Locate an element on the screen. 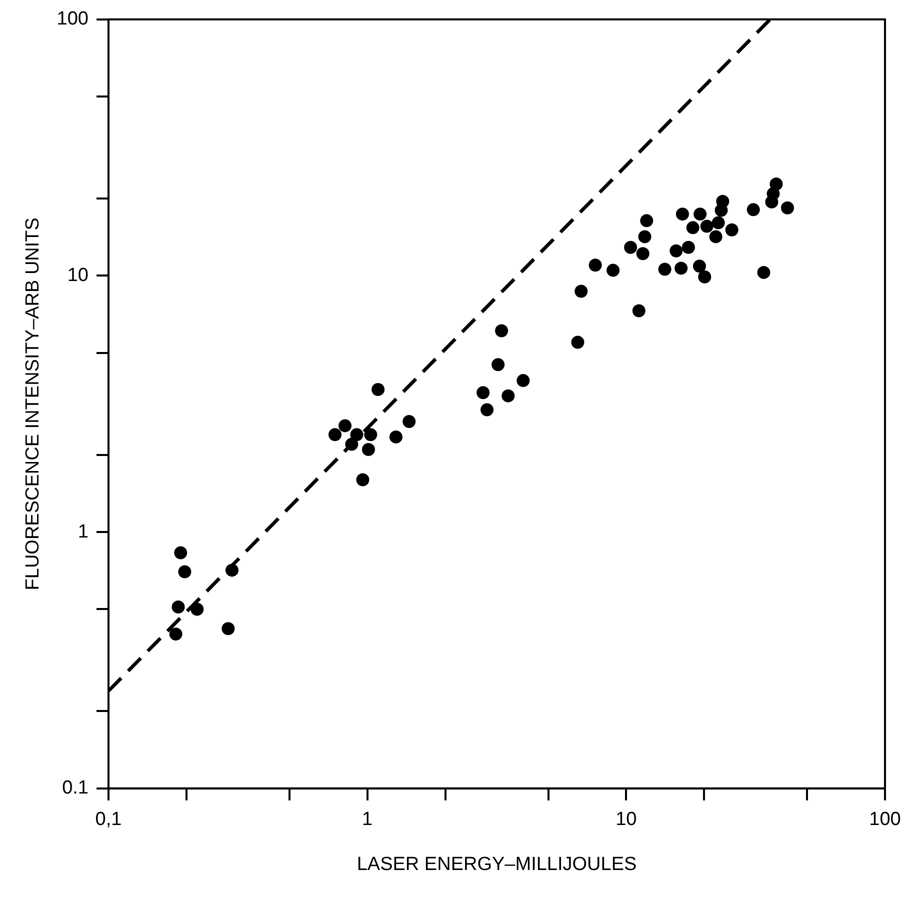  y-tick-label: 100 is located at coordinates (72, 19).